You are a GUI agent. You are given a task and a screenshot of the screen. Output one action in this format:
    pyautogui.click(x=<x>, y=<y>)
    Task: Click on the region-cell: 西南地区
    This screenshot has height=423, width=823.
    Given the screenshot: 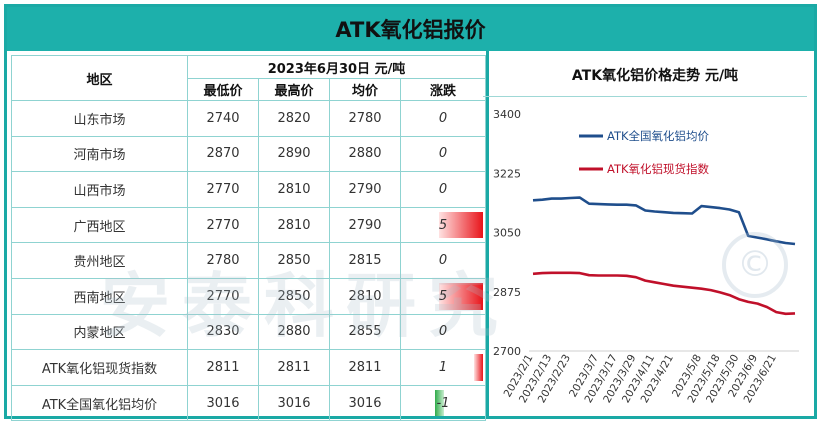 What is the action you would take?
    pyautogui.click(x=99, y=296)
    